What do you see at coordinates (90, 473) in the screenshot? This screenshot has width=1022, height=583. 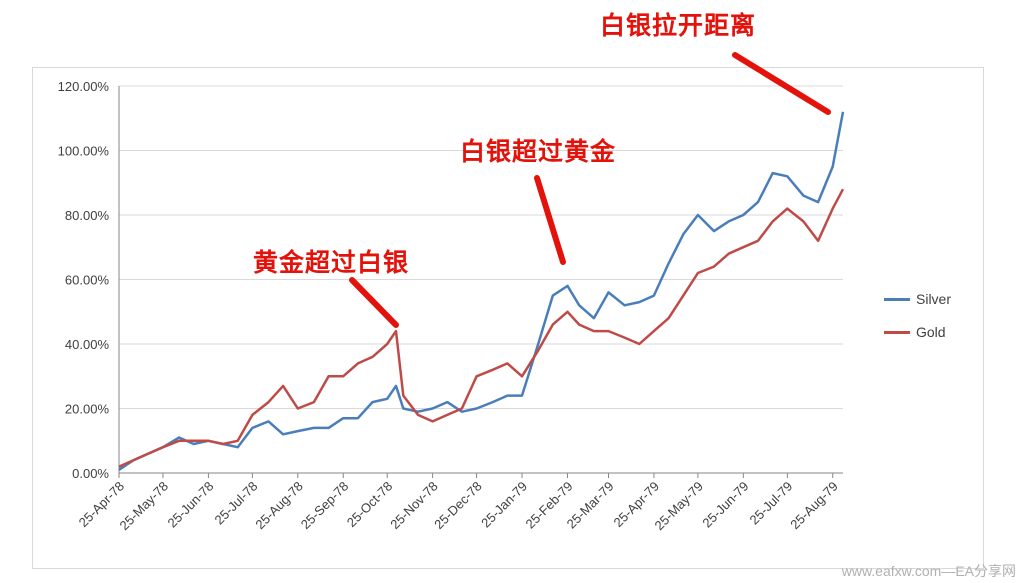 I see `y-tick-label: 0.00%` at bounding box center [90, 473].